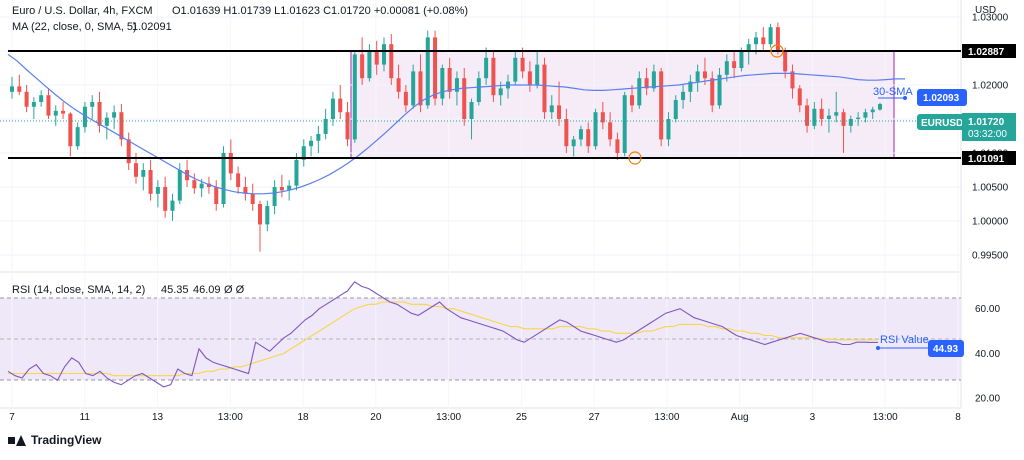  I want to click on support-tag-bg, so click(989, 158).